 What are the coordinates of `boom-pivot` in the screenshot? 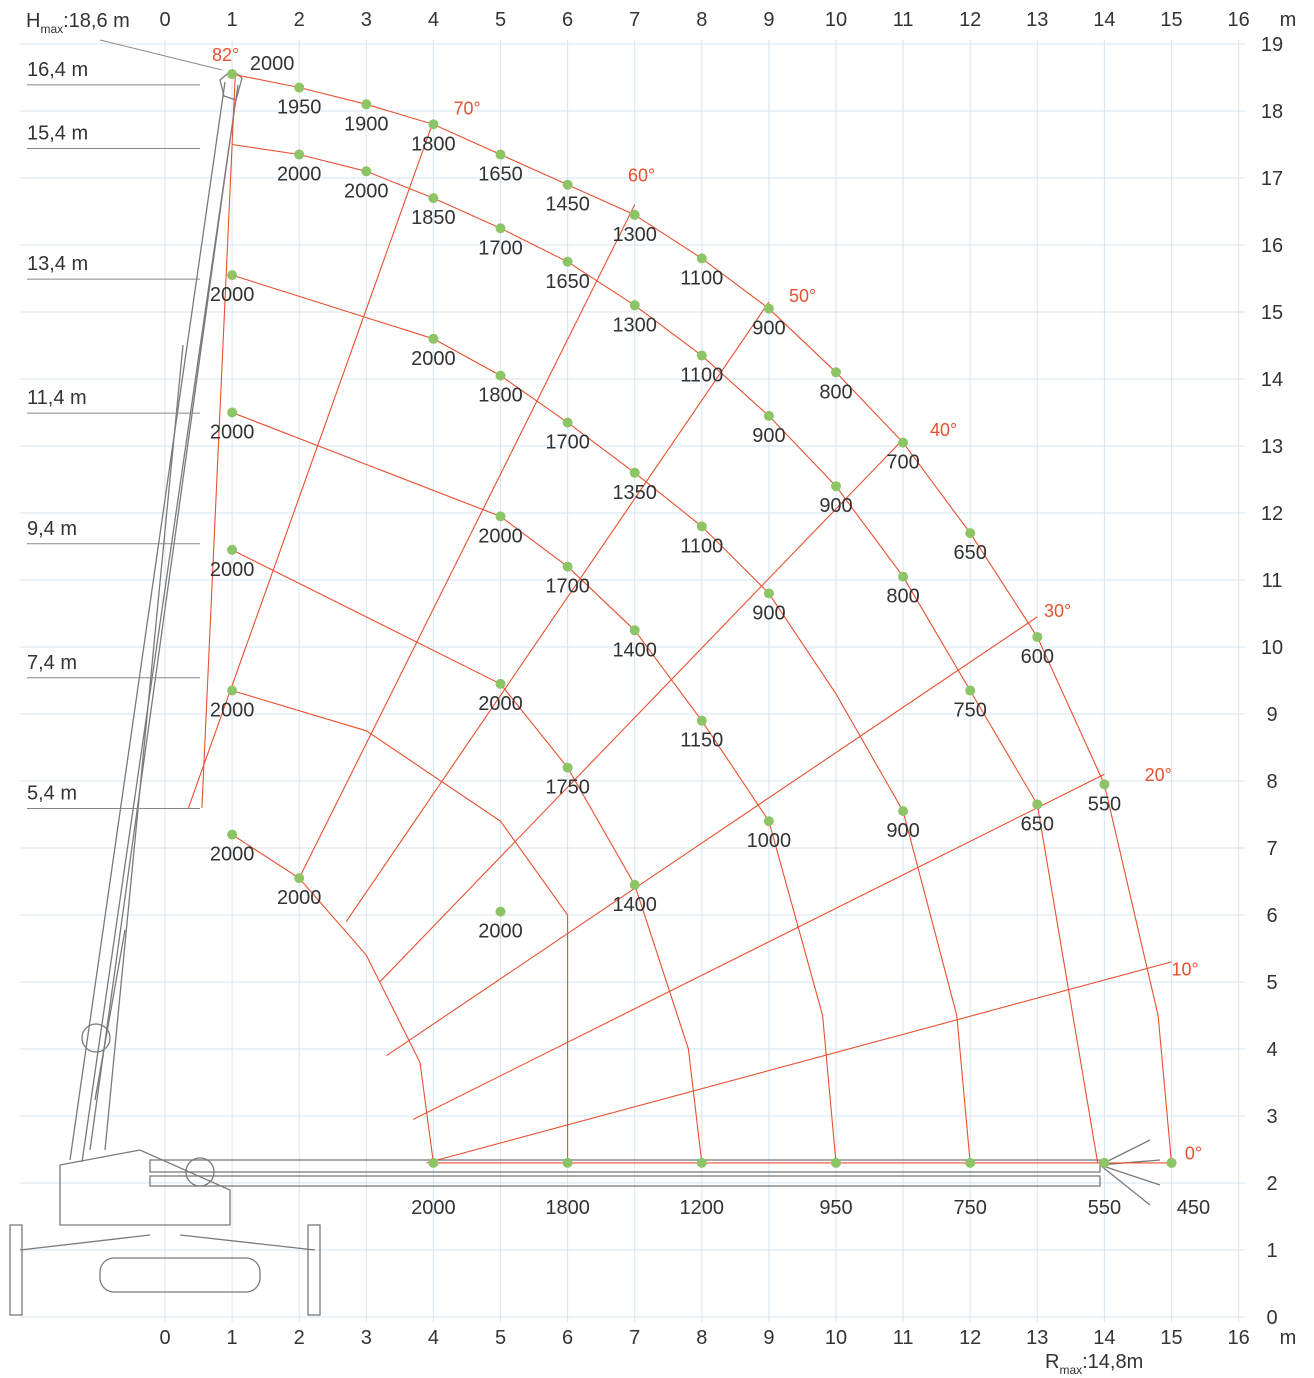 It's located at (96, 1038).